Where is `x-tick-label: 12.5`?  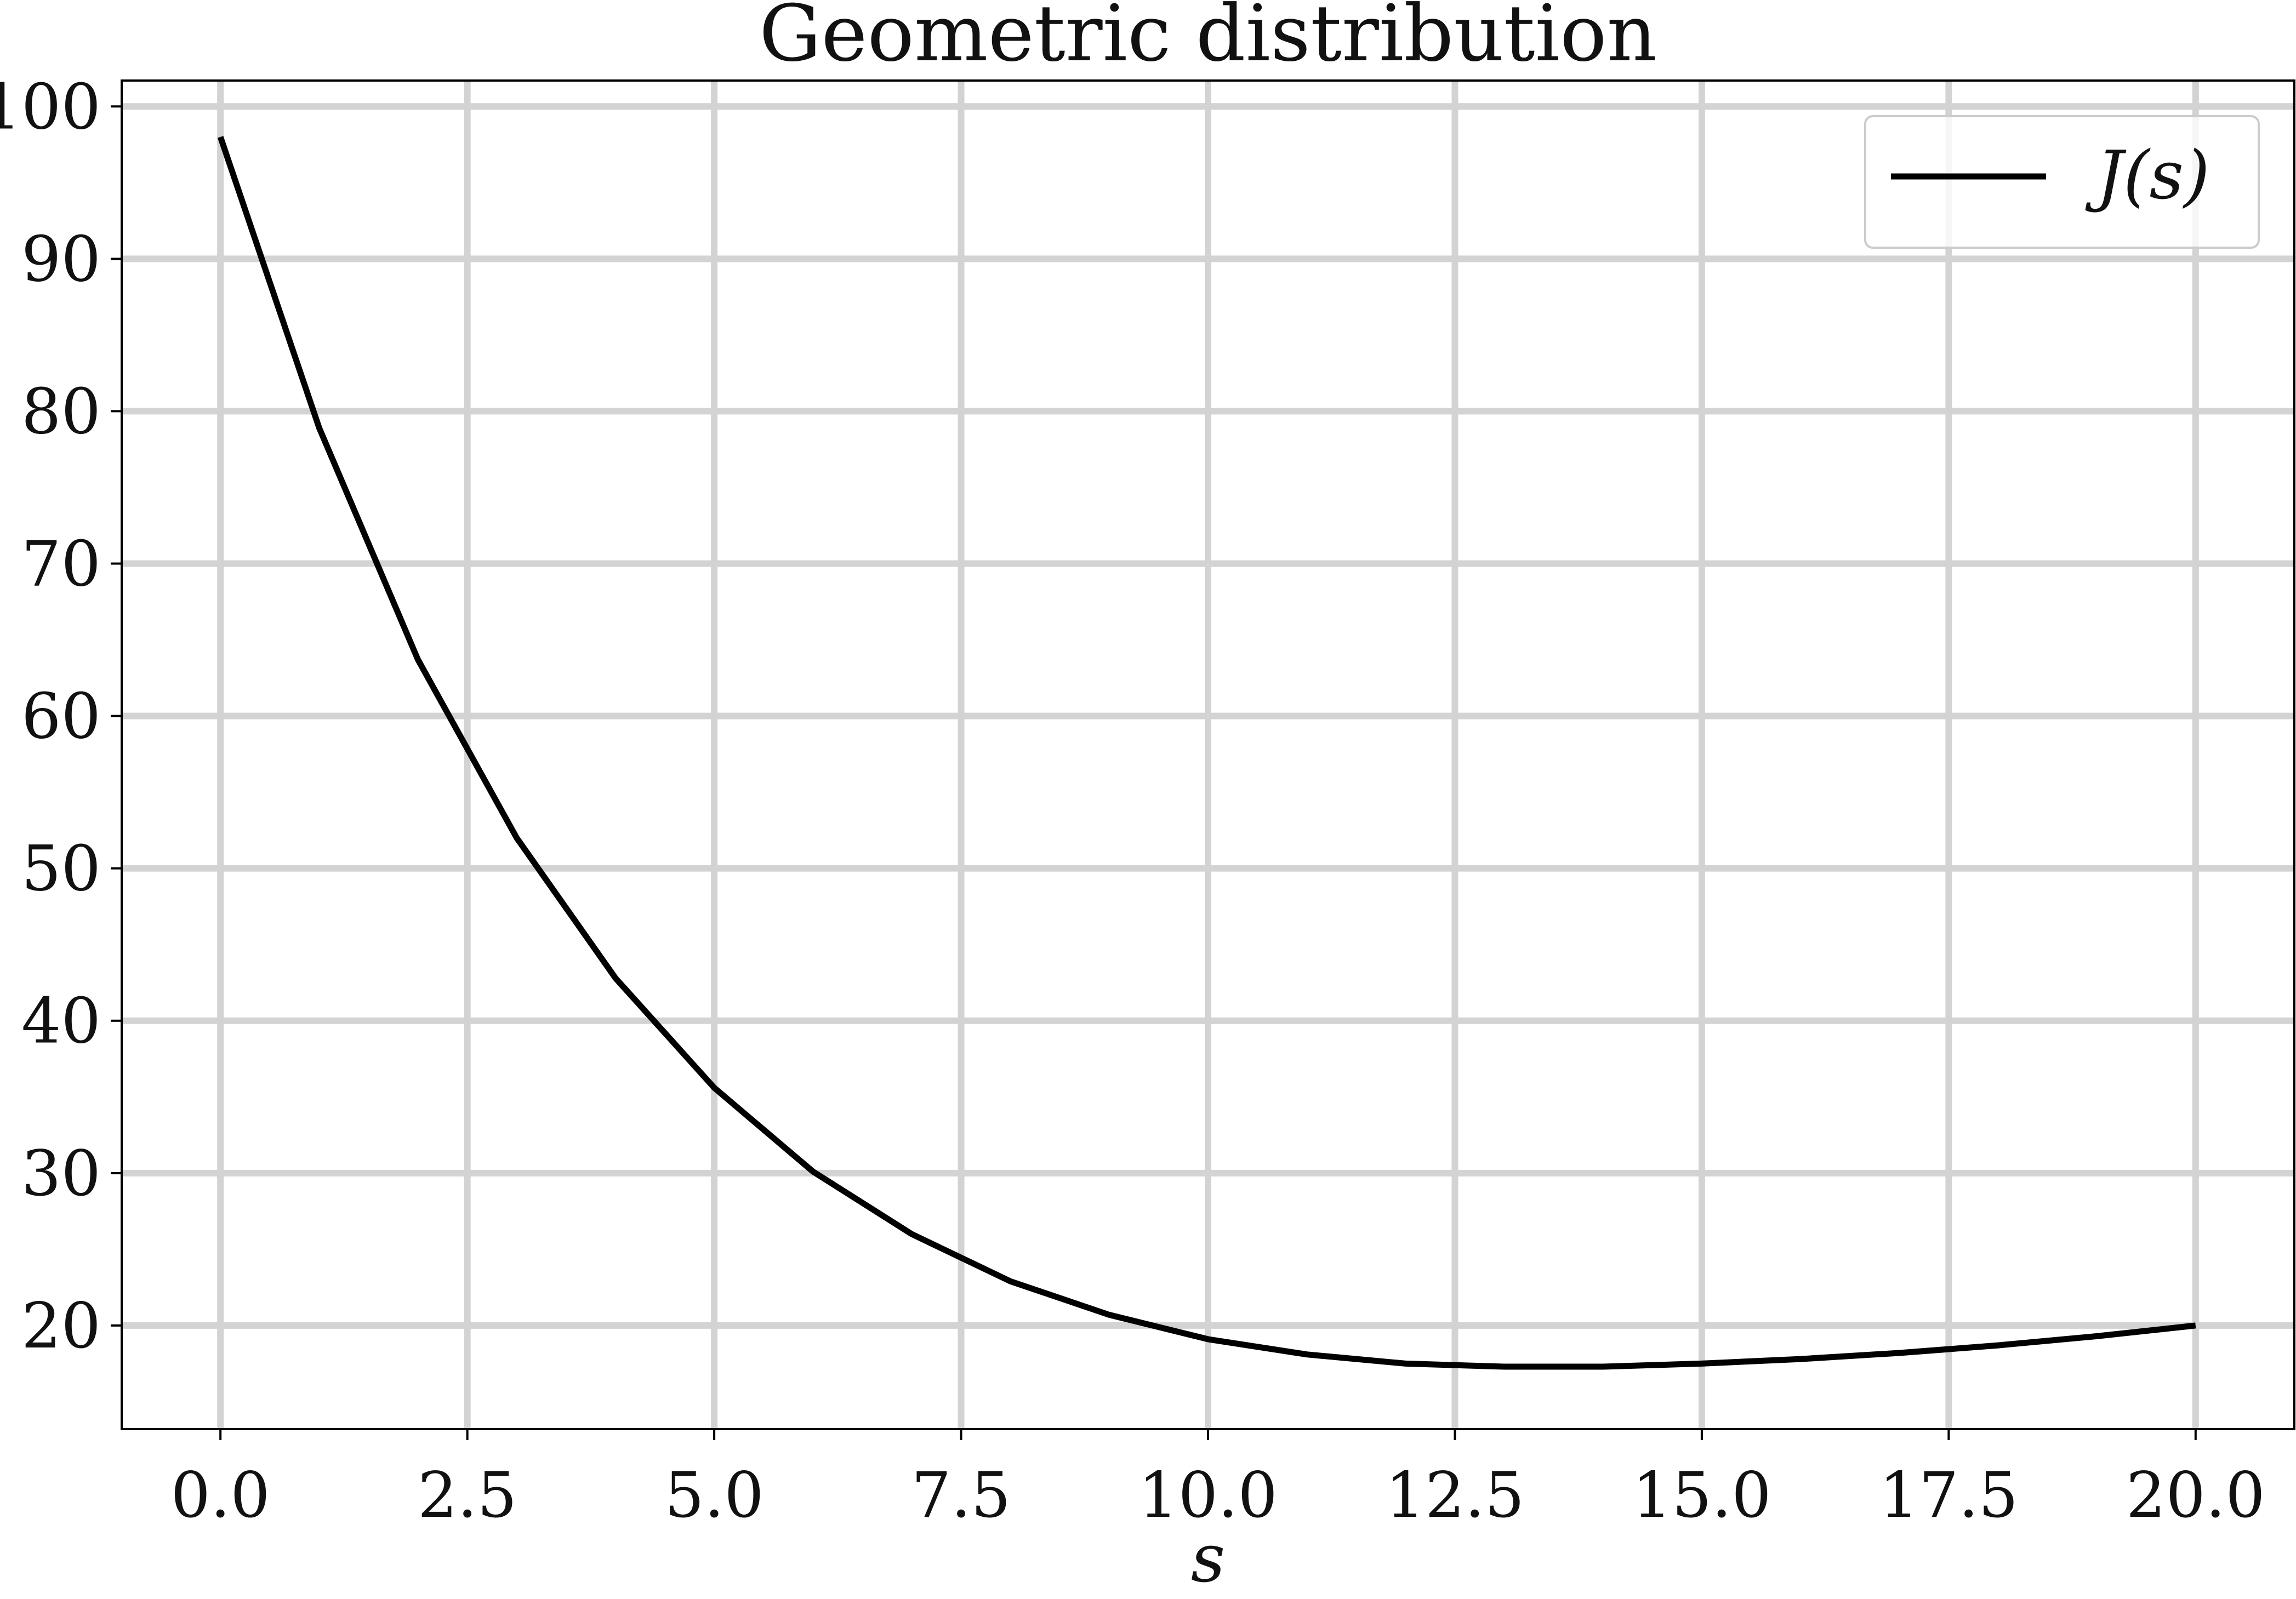 x-tick-label: 12.5 is located at coordinates (1455, 1495).